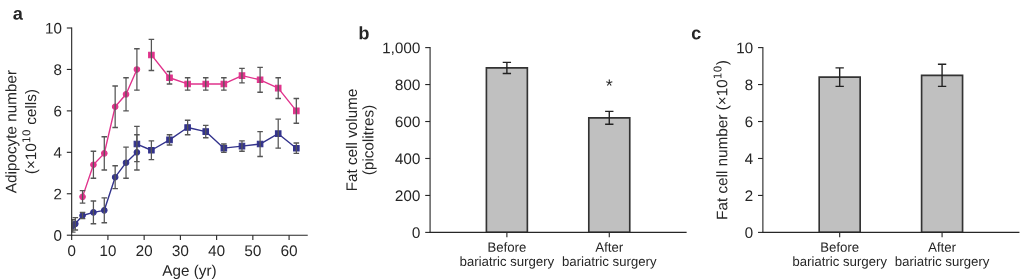  What do you see at coordinates (72, 251) in the screenshot?
I see `x-tick-label: 0` at bounding box center [72, 251].